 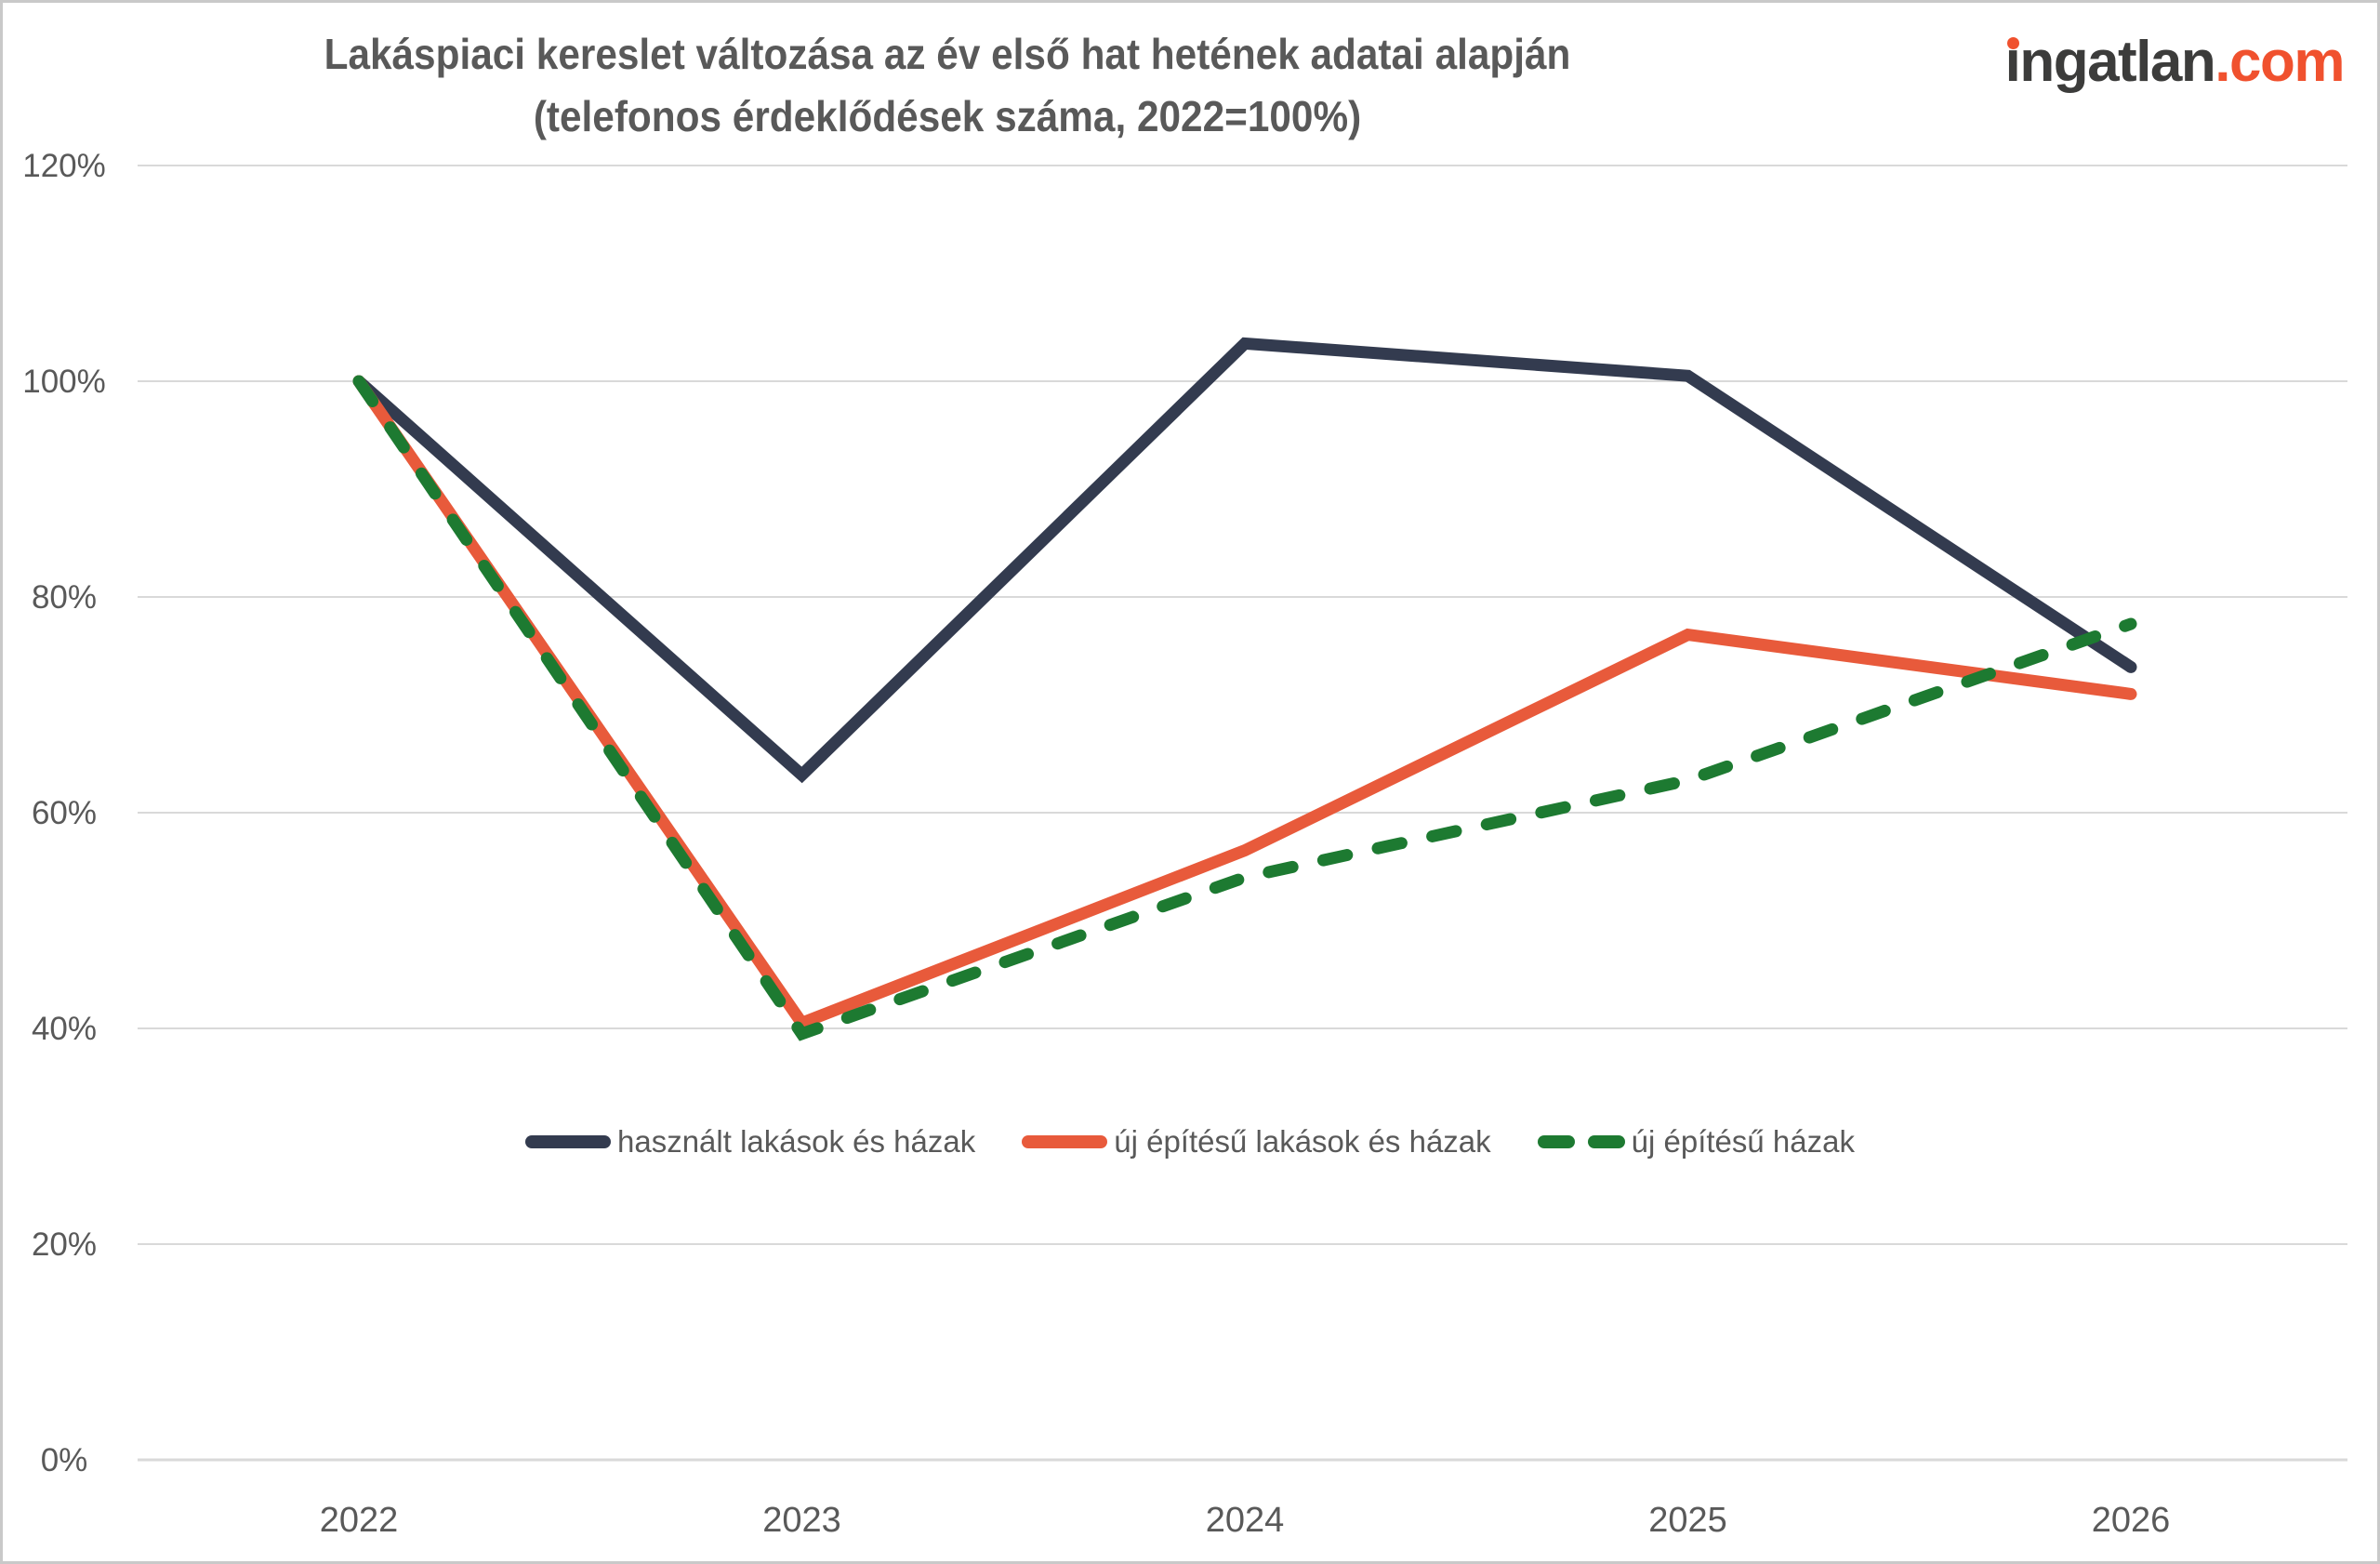 I want to click on y-tick-label: 120%, so click(x=64, y=166).